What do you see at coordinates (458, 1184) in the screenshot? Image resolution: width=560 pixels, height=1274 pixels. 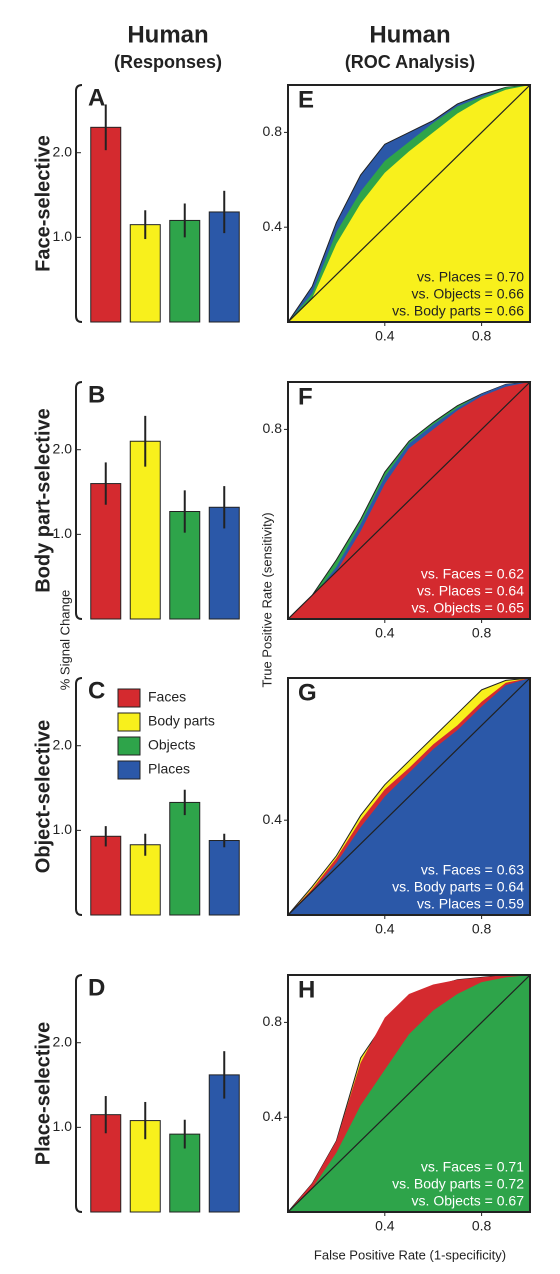 I see `annotation: vs. Body parts = 0.72` at bounding box center [458, 1184].